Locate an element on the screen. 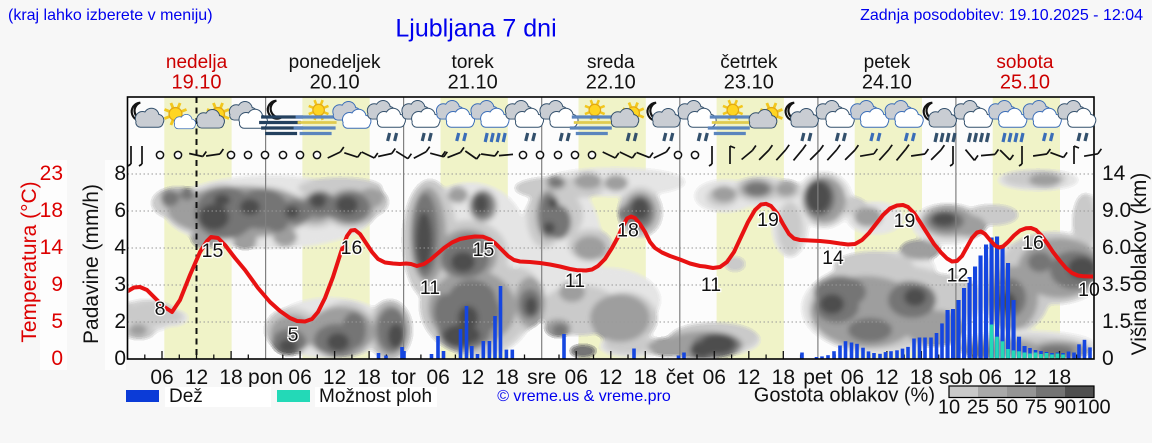 The image size is (1152, 443). svg-text: 5 is located at coordinates (293, 335).